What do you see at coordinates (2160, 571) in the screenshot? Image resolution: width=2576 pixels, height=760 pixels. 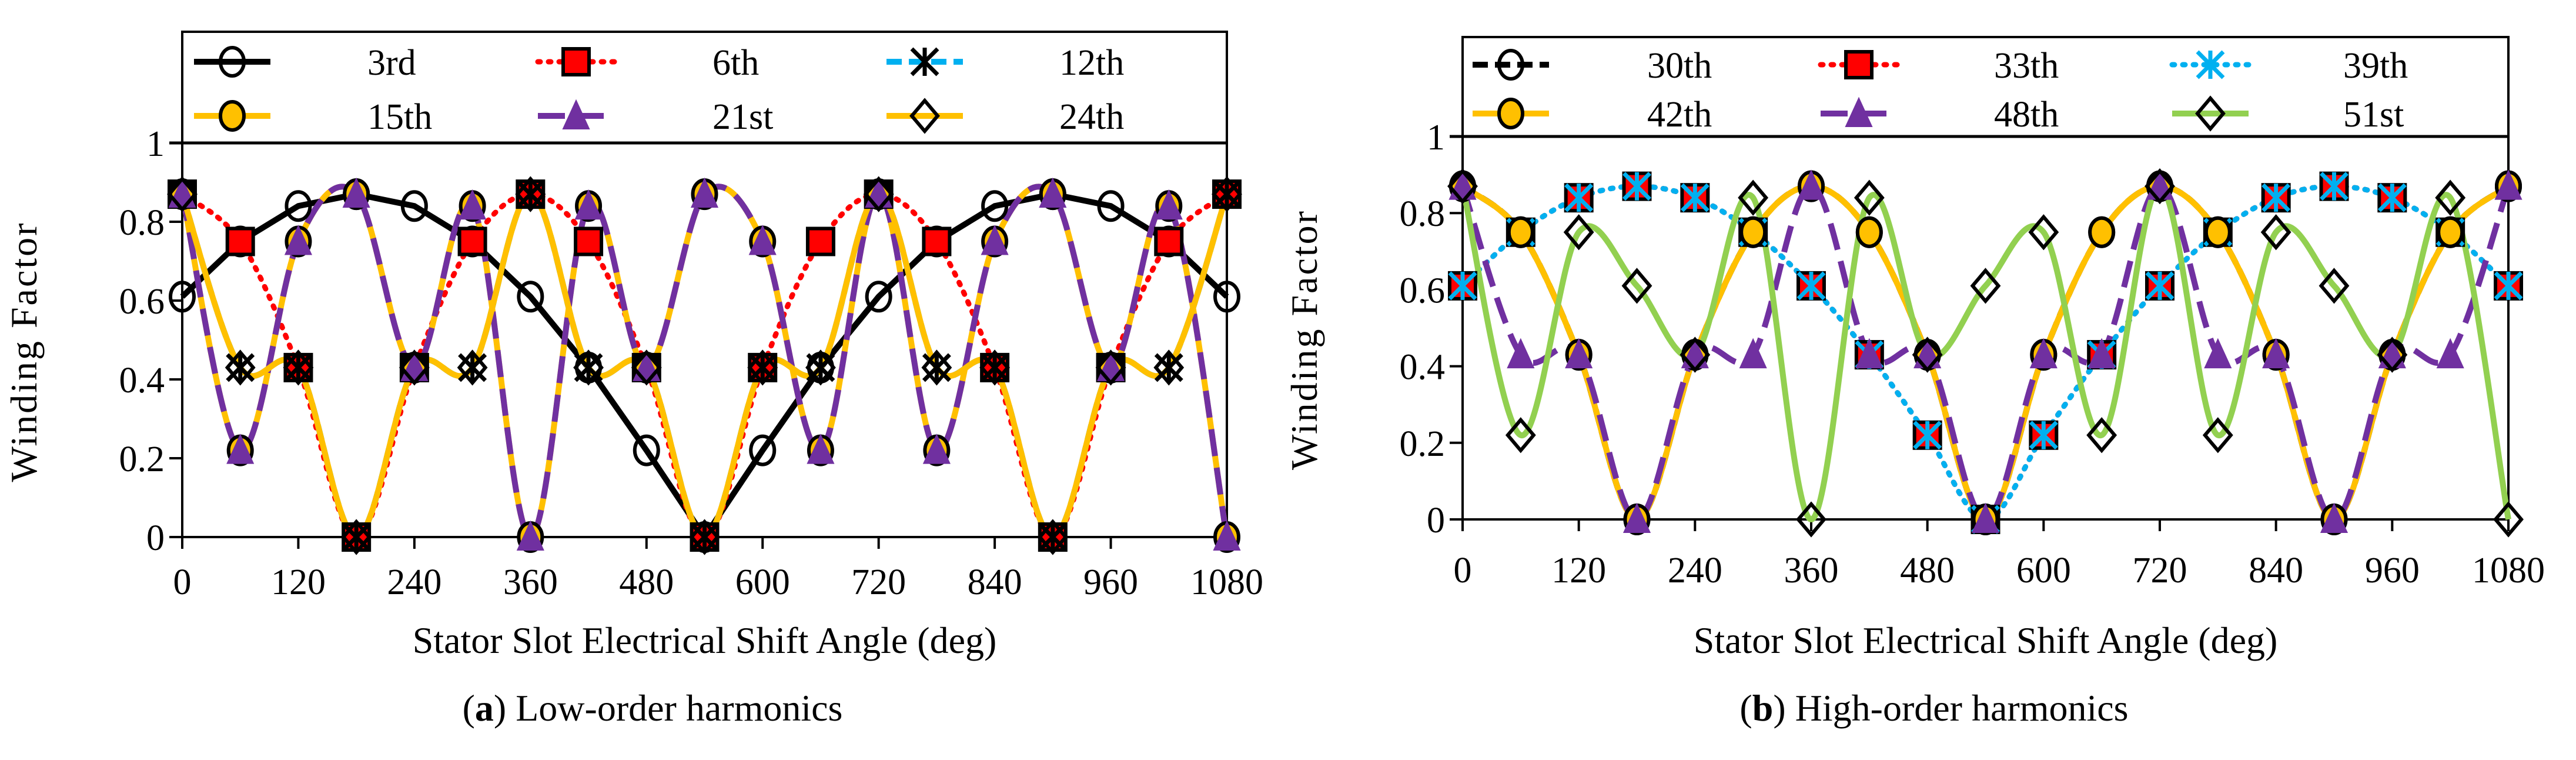 I see `x-tick-label: 720` at bounding box center [2160, 571].